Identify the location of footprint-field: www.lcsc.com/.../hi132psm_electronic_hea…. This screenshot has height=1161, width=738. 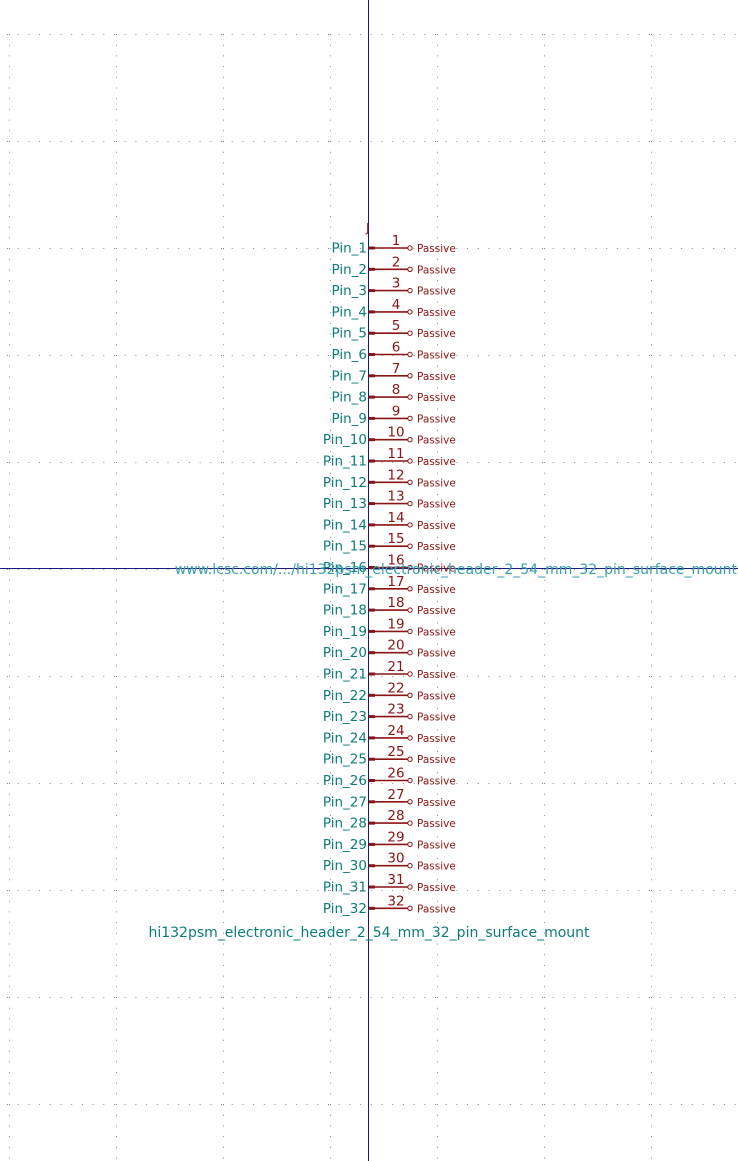
(456, 570).